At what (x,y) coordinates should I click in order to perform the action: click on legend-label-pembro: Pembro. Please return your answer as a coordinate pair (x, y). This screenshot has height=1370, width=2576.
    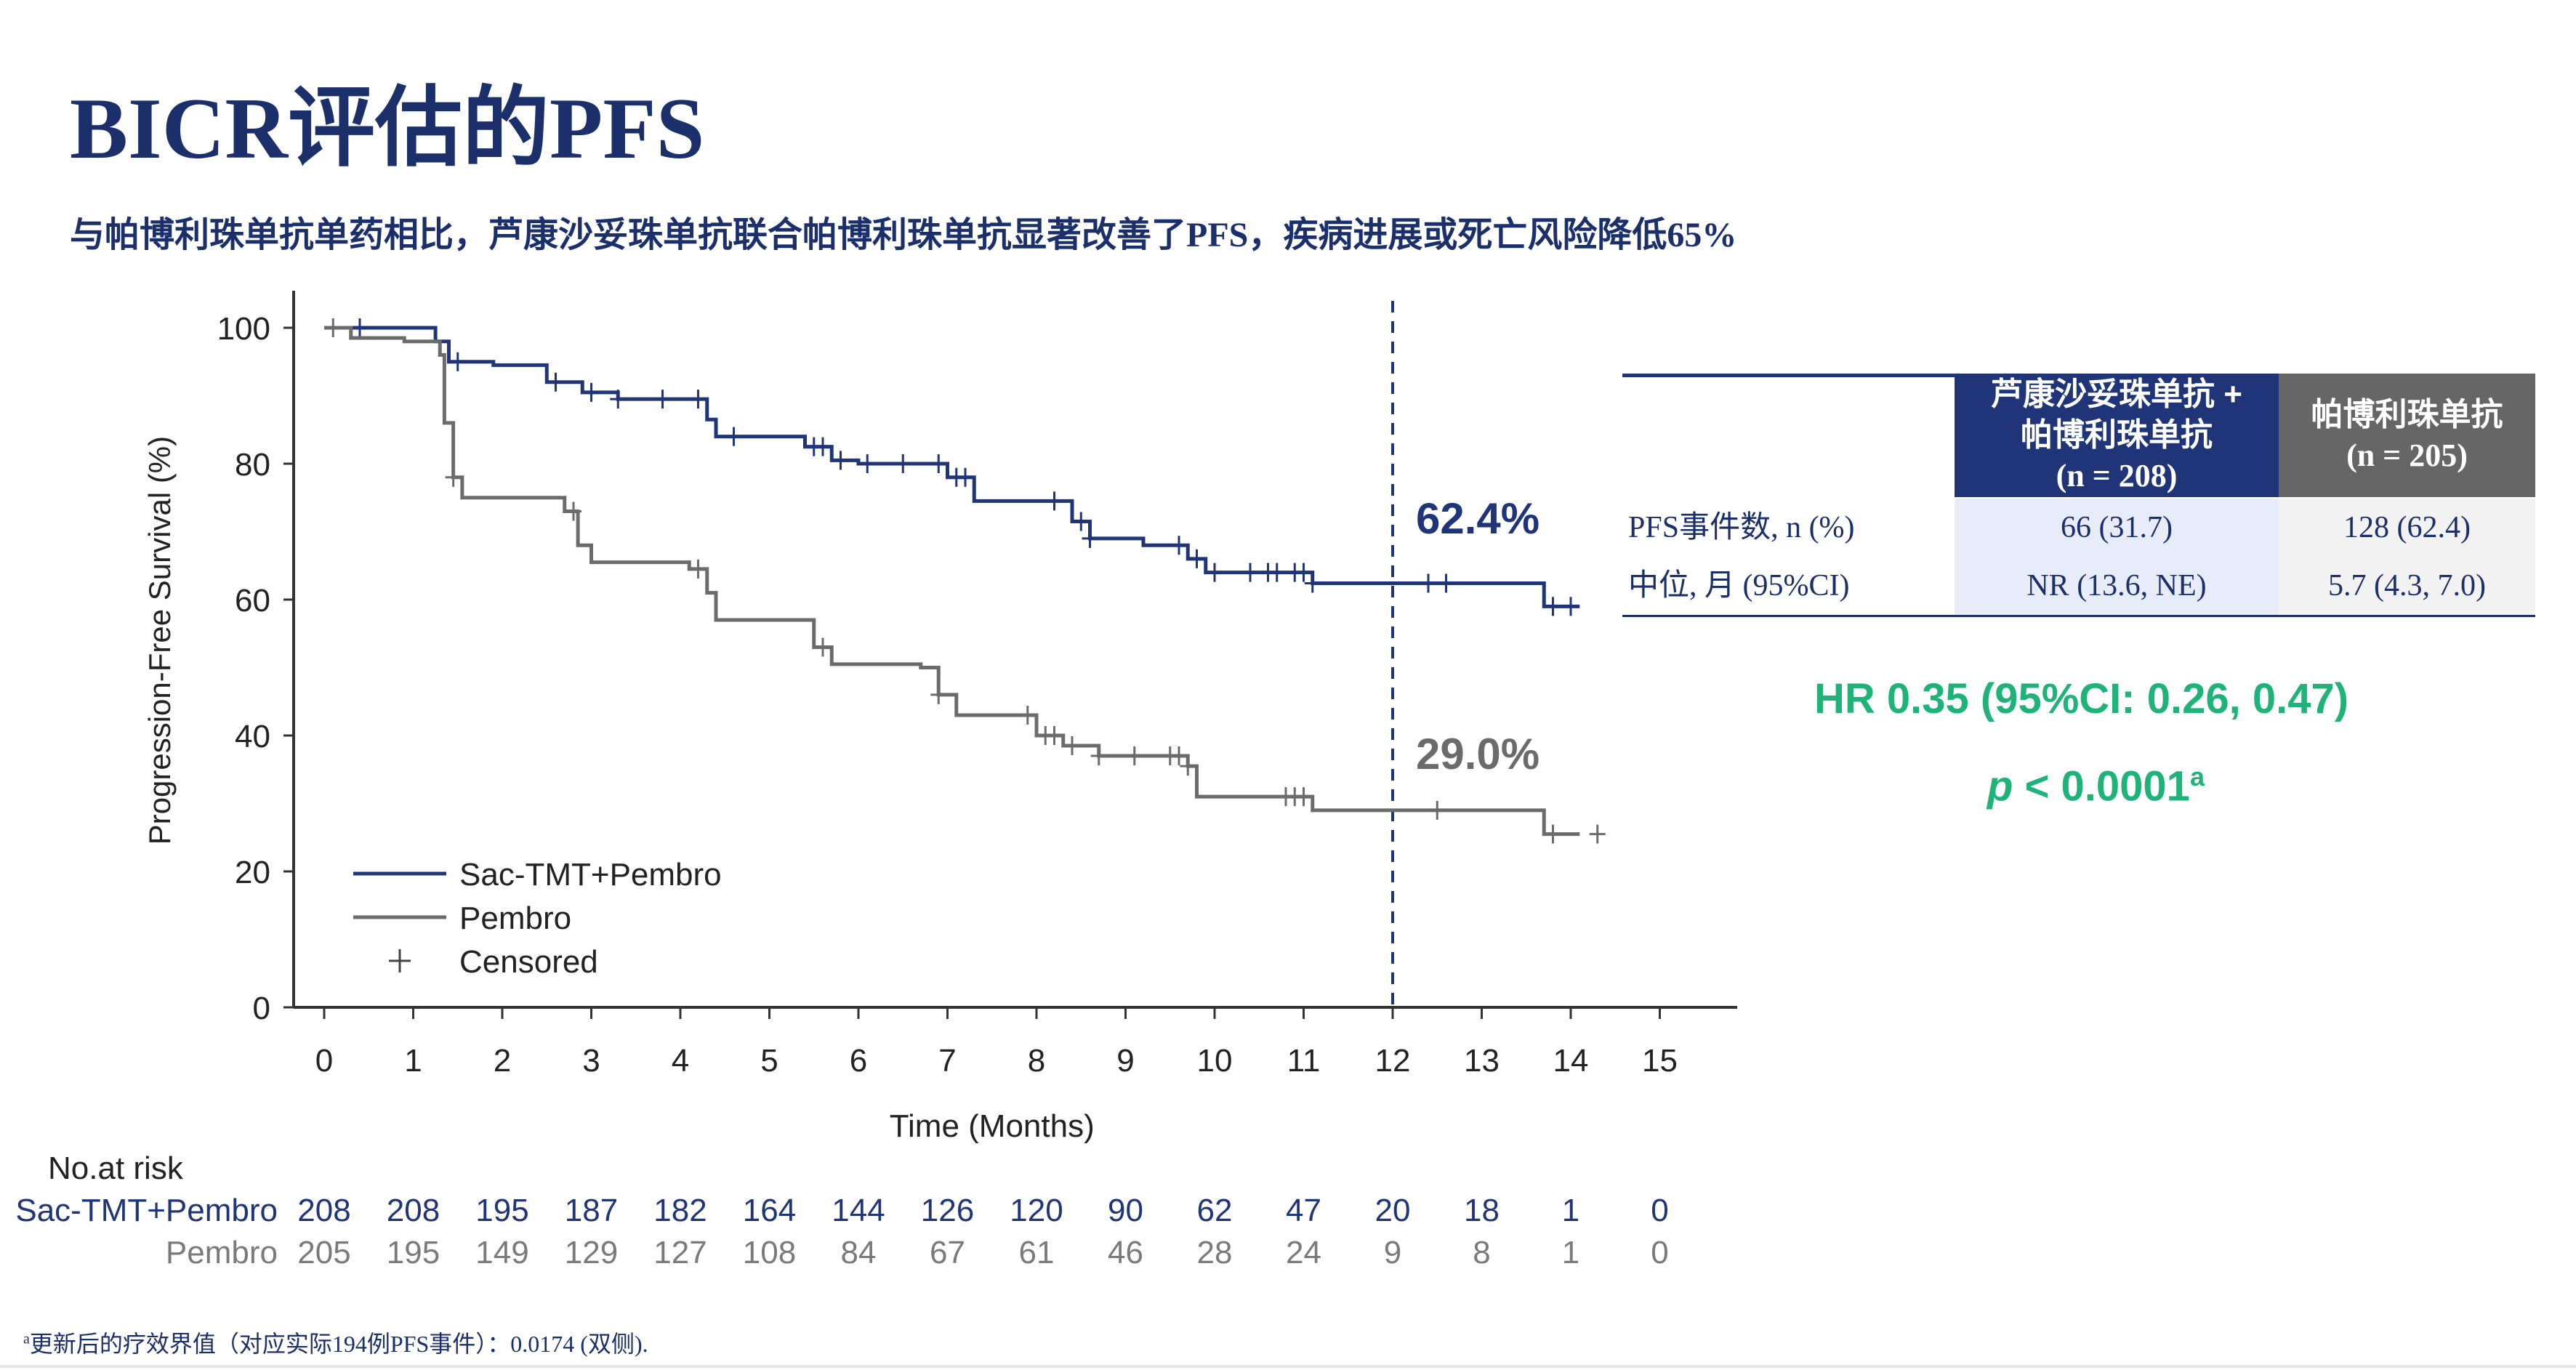
    Looking at the image, I should click on (515, 918).